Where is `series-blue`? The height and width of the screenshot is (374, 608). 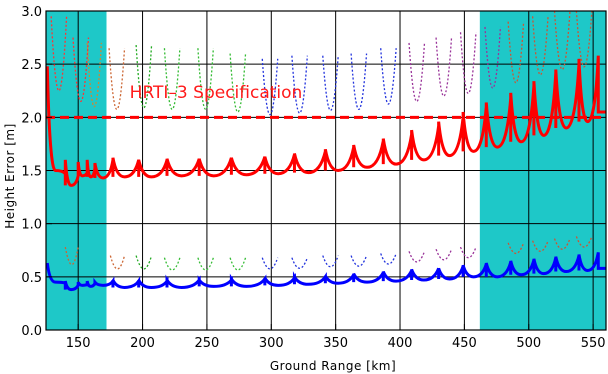
series-blue is located at coordinates (326, 272).